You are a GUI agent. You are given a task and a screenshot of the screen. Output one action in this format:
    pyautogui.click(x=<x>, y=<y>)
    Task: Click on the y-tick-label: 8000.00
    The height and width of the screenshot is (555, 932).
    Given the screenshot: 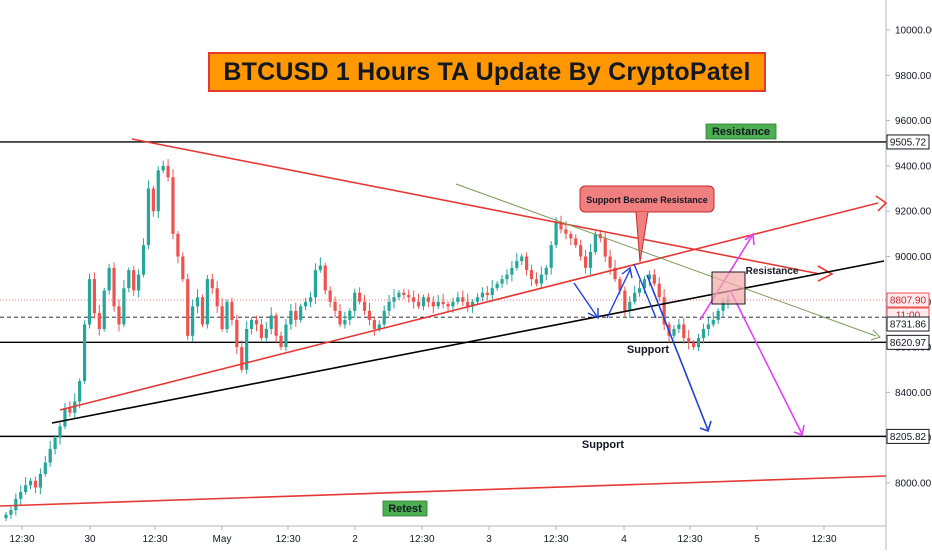 What is the action you would take?
    pyautogui.click(x=913, y=484)
    